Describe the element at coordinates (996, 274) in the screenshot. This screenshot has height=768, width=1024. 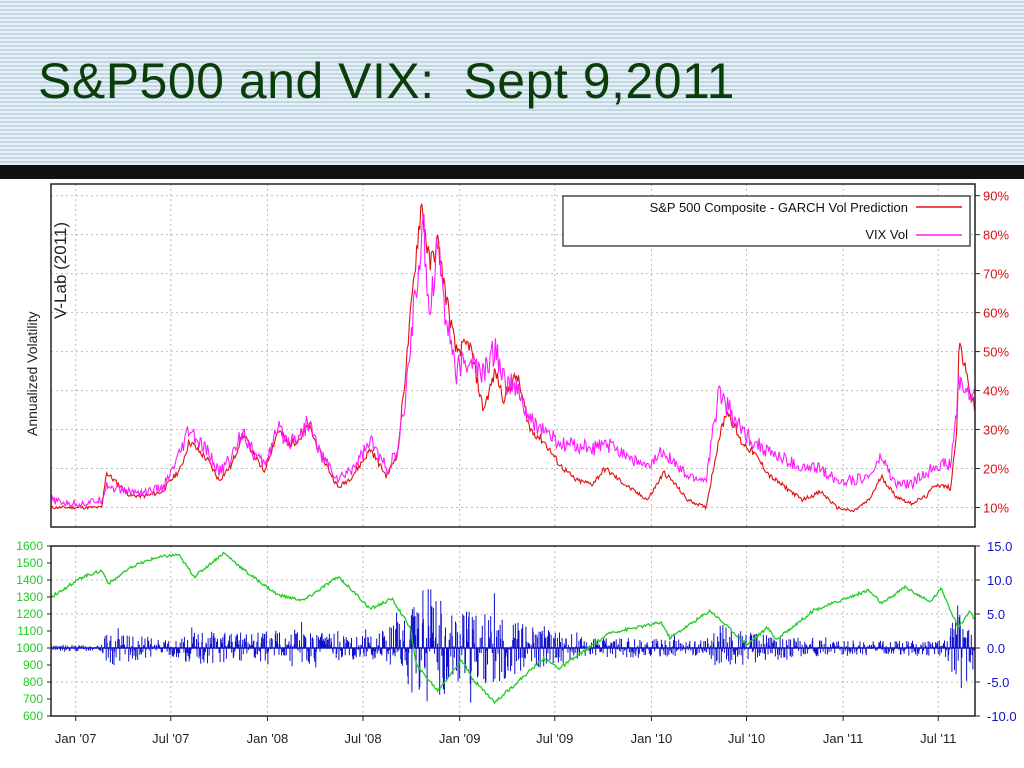
I see `volatility-right-tick-label: 70%` at that location.